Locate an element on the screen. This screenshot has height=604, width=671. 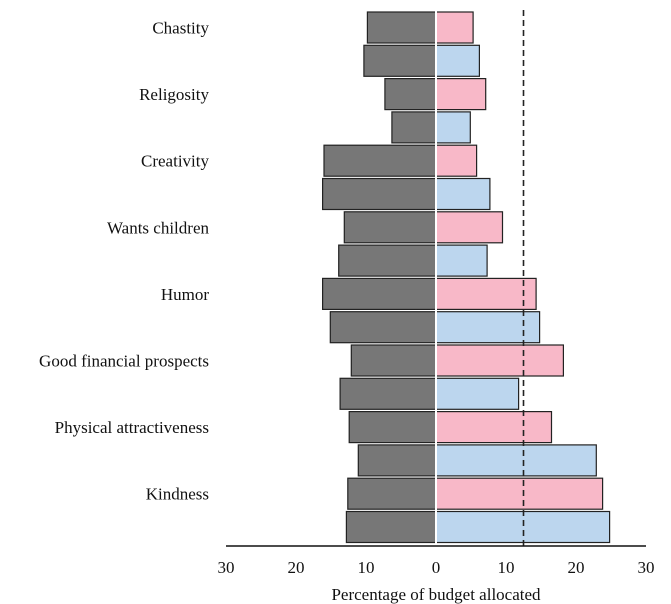
x-tick-label-1: 30 is located at coordinates (226, 567).